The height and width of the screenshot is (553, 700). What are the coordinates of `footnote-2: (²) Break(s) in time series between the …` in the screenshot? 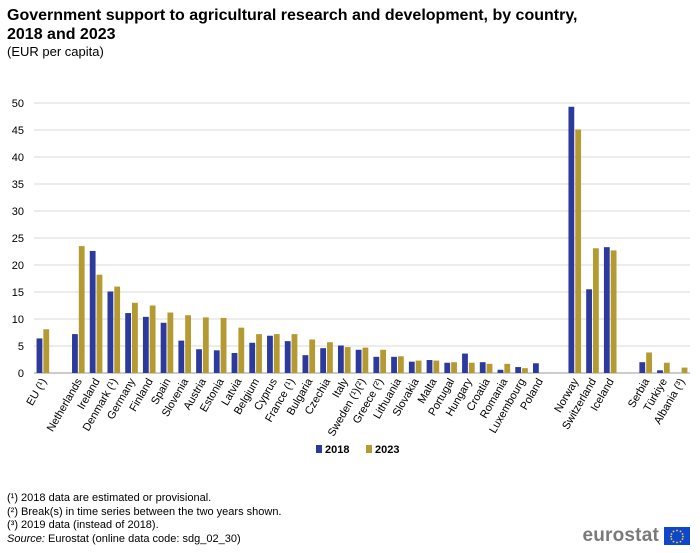 It's located at (144, 511).